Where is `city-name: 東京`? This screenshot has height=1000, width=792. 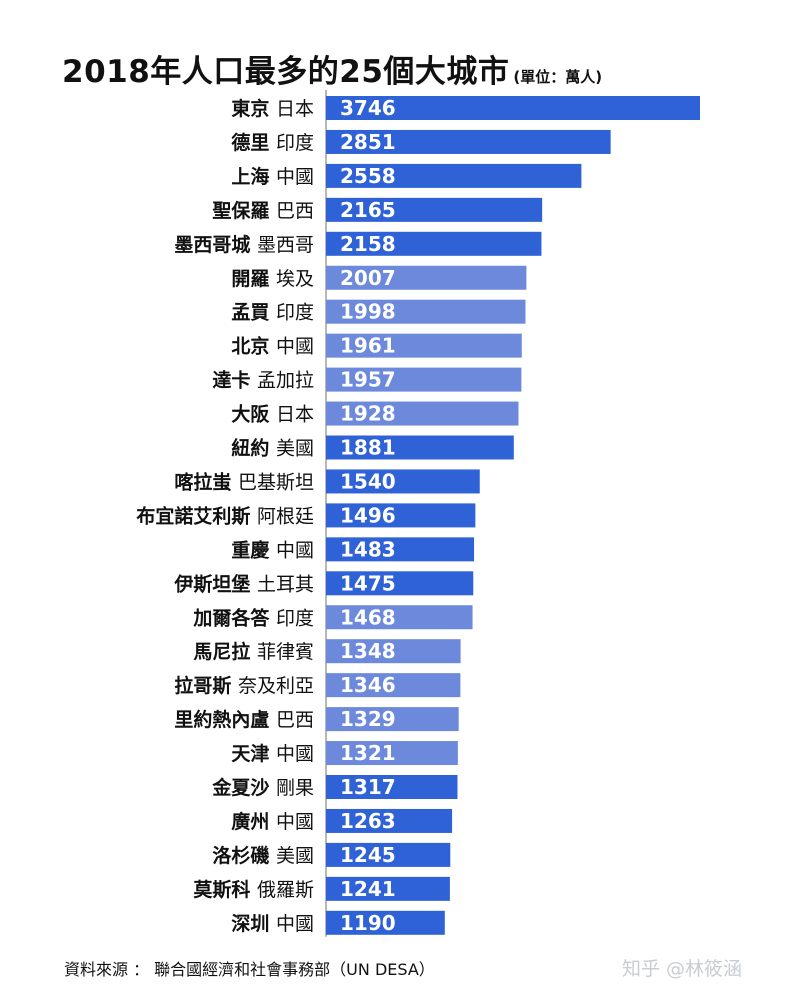 city-name: 東京 is located at coordinates (253, 108).